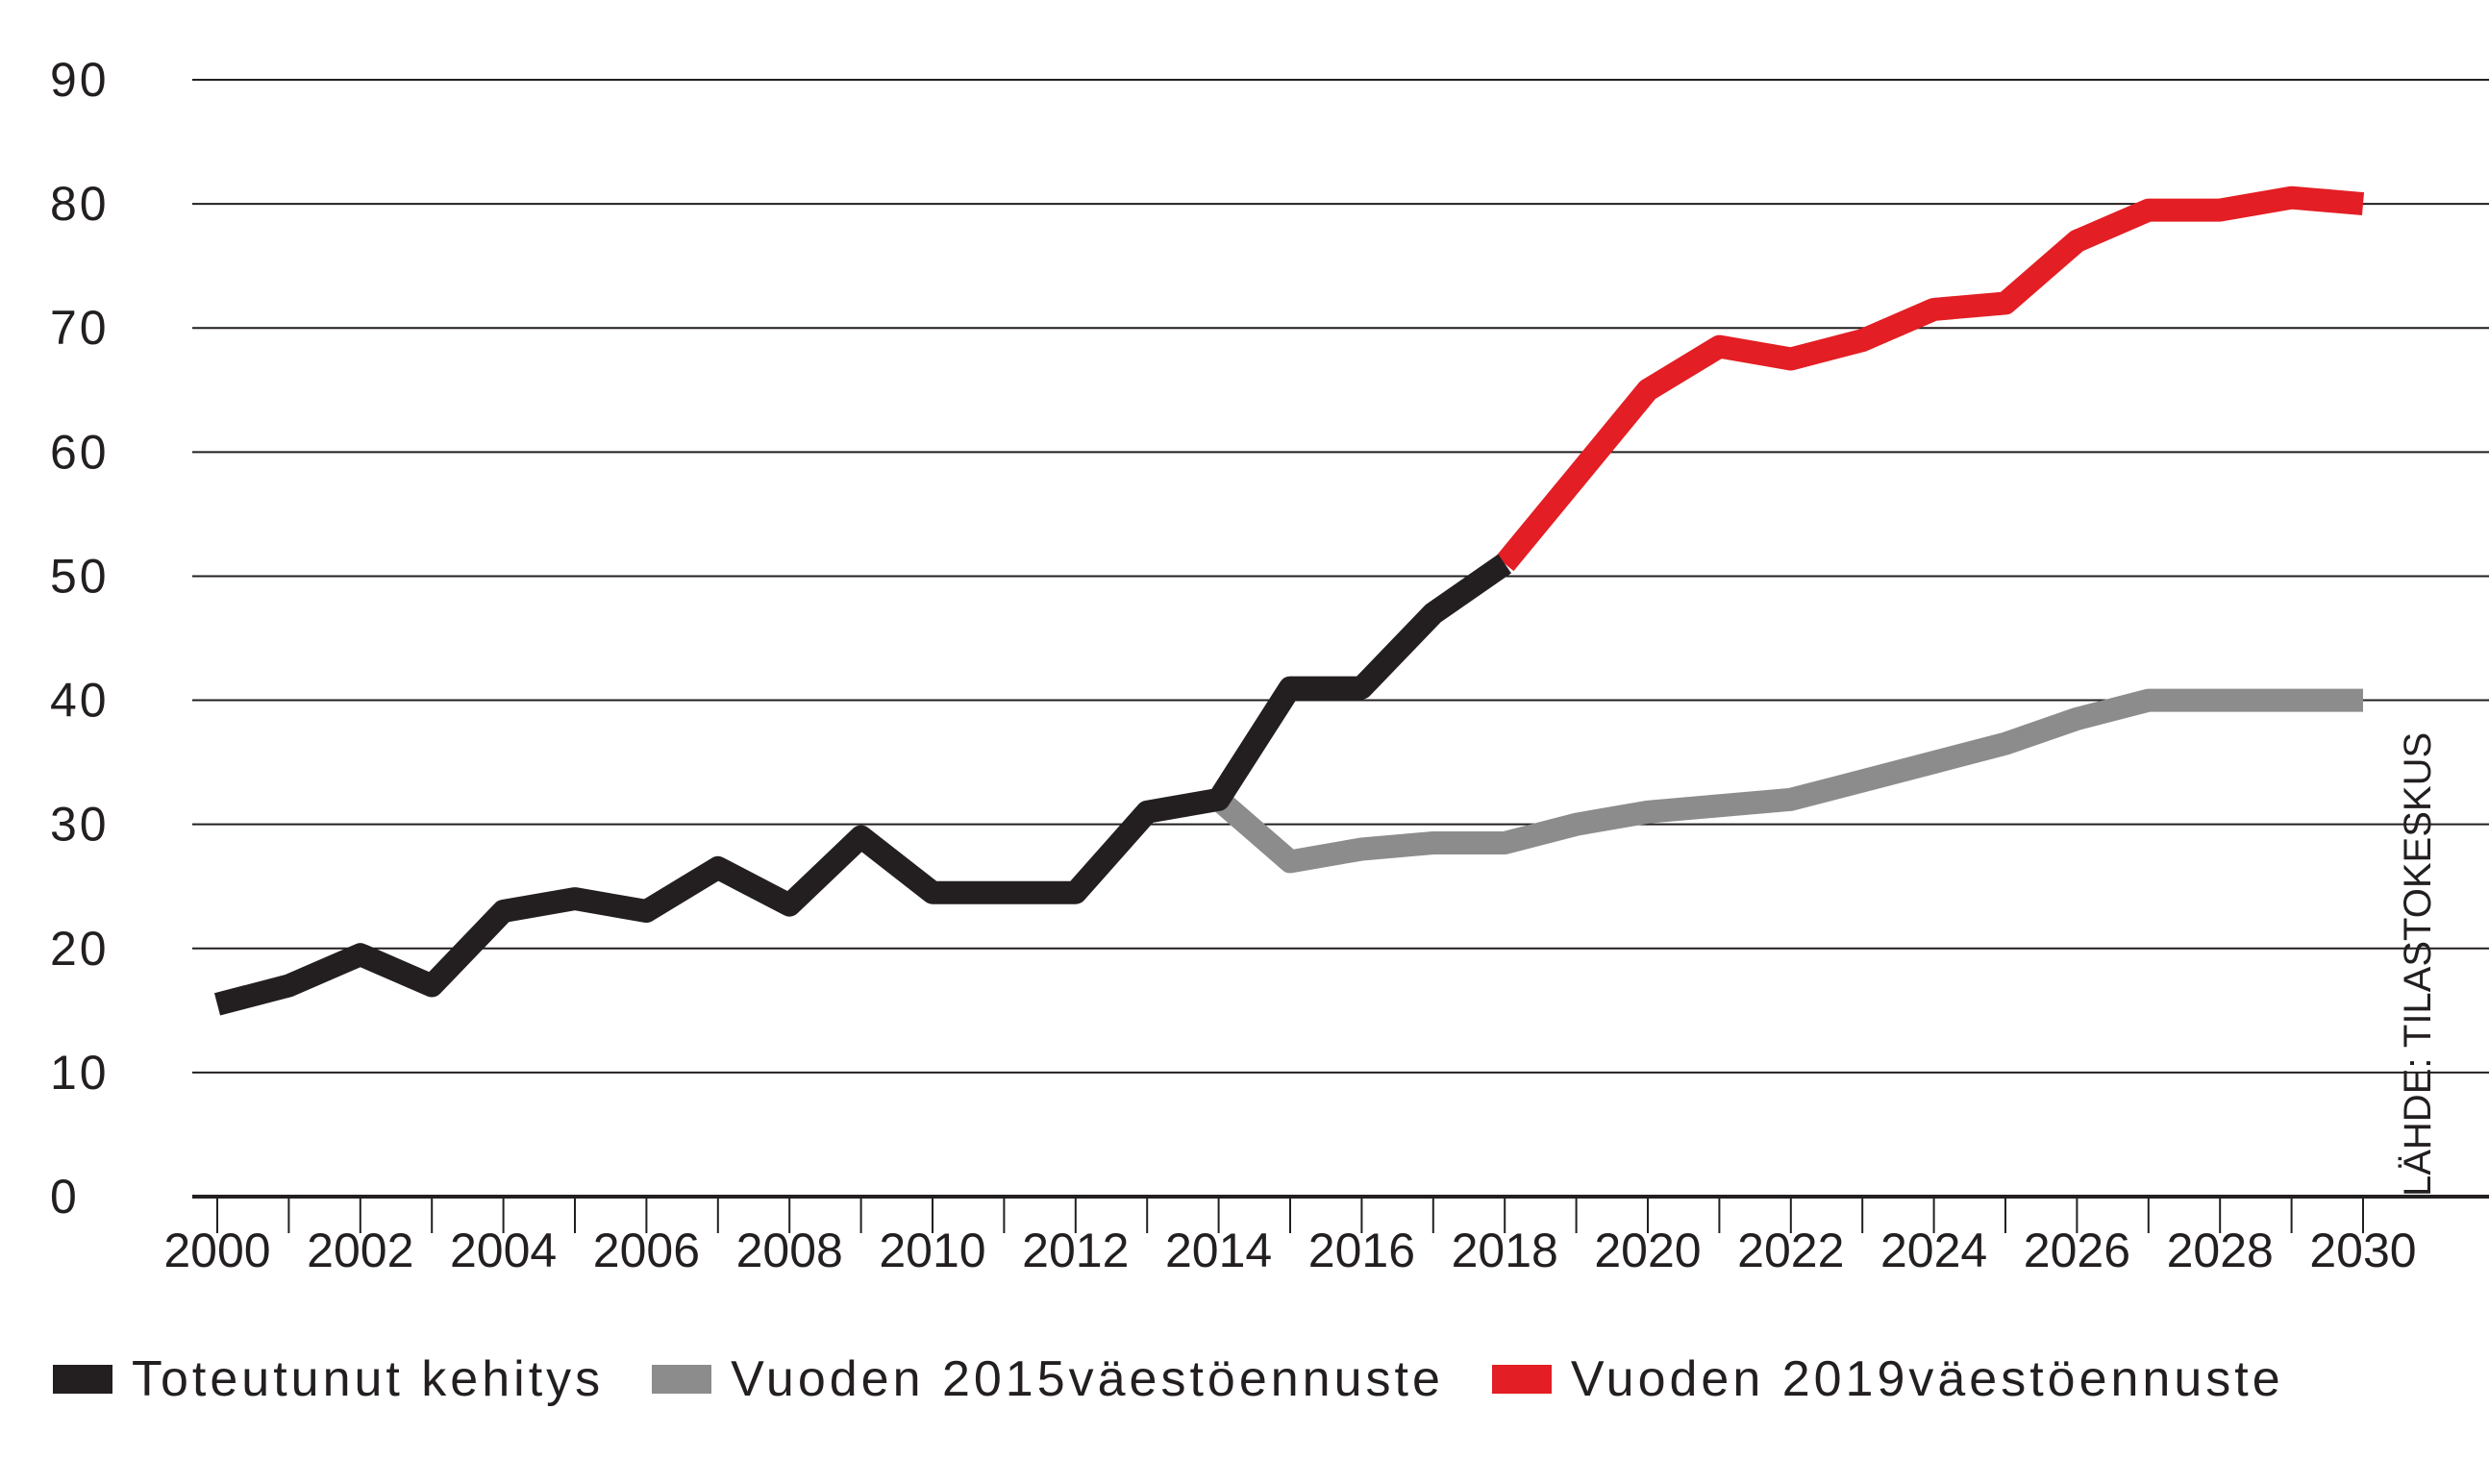  Describe the element at coordinates (1219, 1250) in the screenshot. I see `x-tick-label: 2014` at that location.